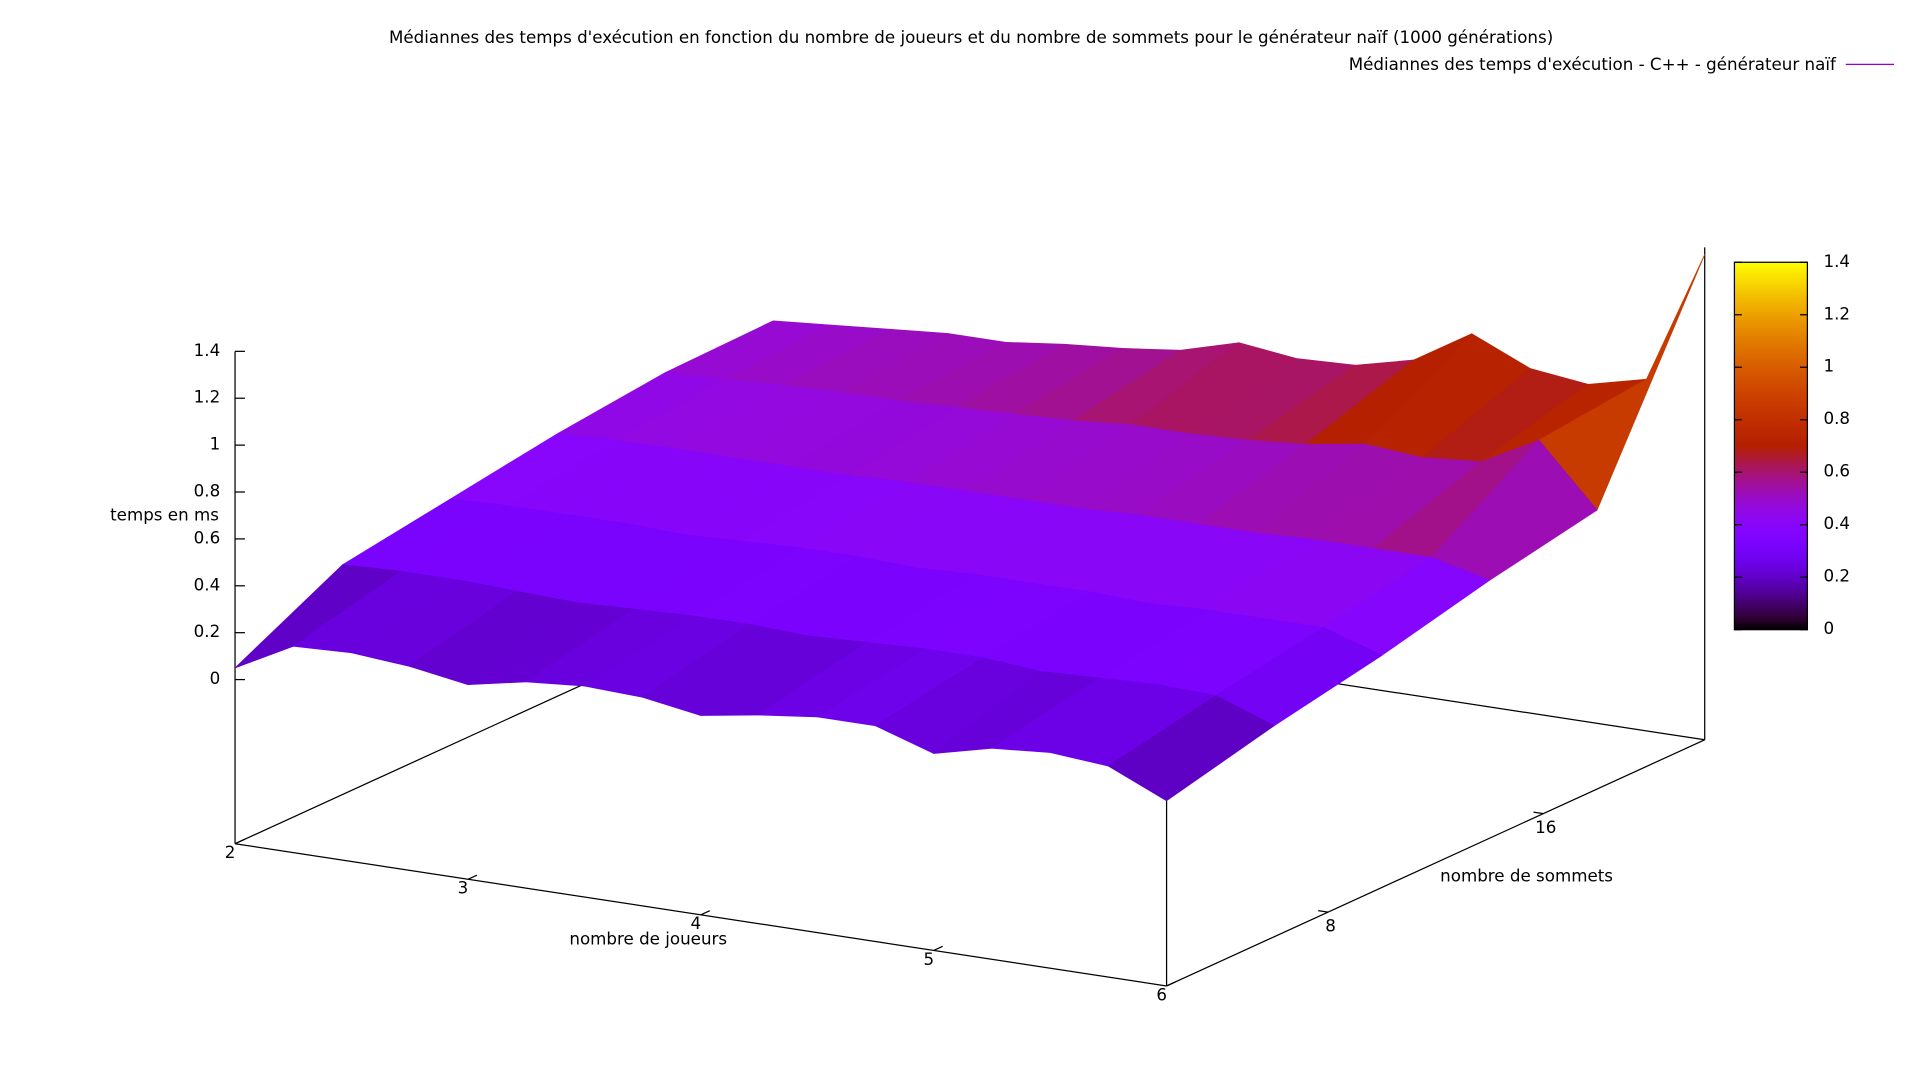 This screenshot has height=1080, width=1920. Describe the element at coordinates (1771, 446) in the screenshot. I see `colorbar` at that location.